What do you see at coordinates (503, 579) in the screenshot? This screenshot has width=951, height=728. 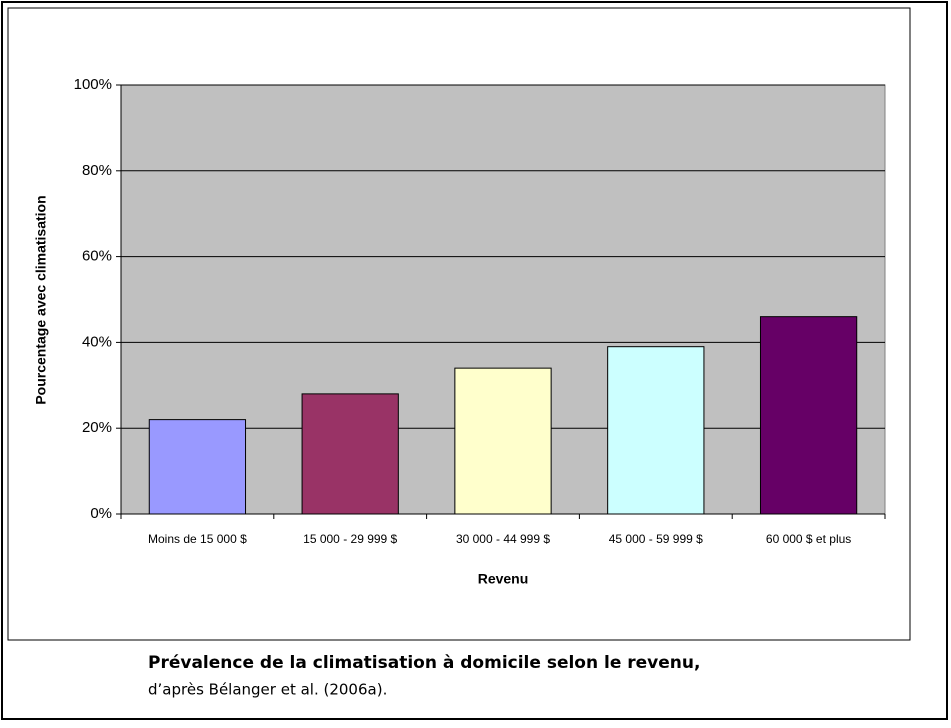 I see `x-axis-title: Revenu` at bounding box center [503, 579].